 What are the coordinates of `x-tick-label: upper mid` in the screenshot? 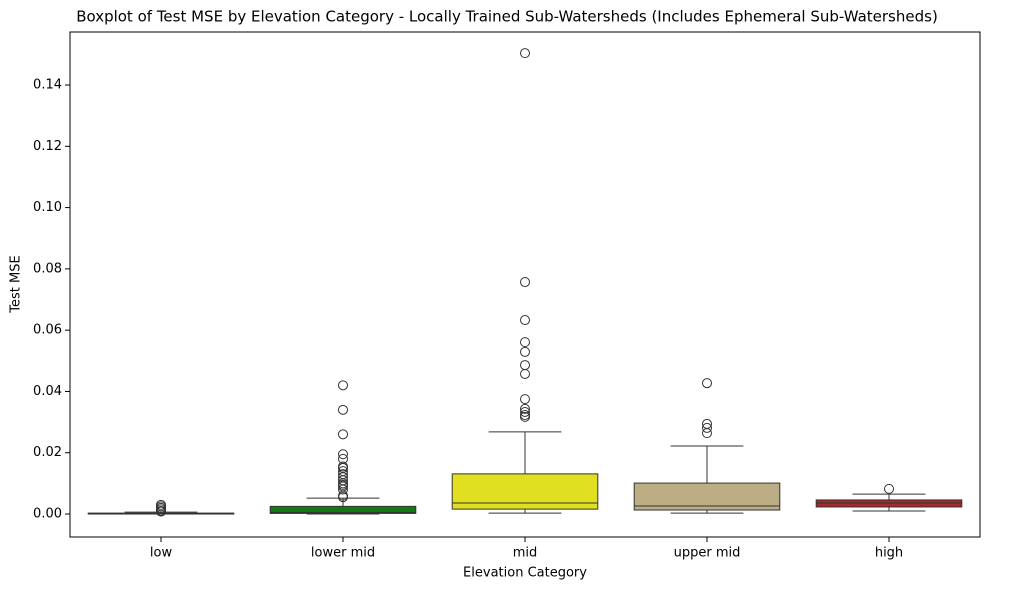 It's located at (707, 553).